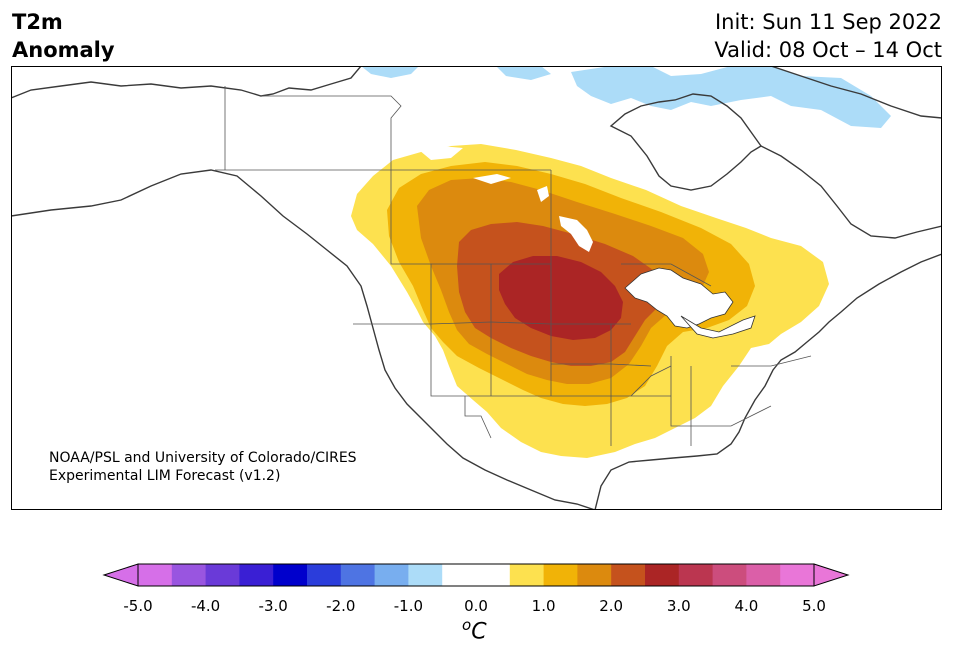 This screenshot has height=656, width=953. I want to click on colorbar-tick-label: 3.0, so click(678, 606).